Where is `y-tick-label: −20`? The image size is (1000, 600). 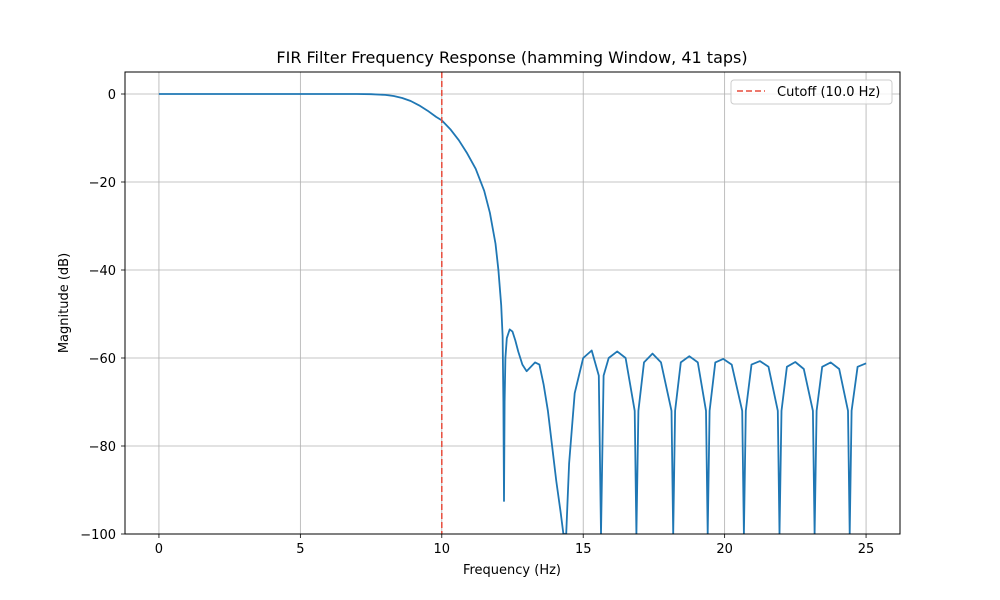 y-tick-label: −20 is located at coordinates (102, 183).